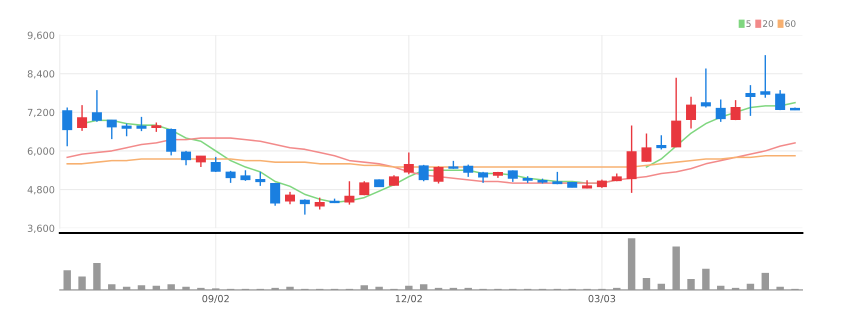 Image resolution: width=842 pixels, height=325 pixels. What do you see at coordinates (215, 299) in the screenshot?
I see `x-tick-label: 09/02` at bounding box center [215, 299].